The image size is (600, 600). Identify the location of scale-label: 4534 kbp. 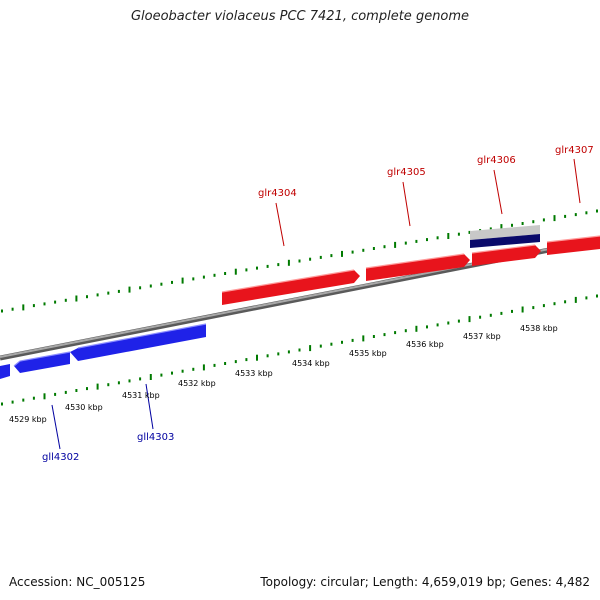
(311, 363).